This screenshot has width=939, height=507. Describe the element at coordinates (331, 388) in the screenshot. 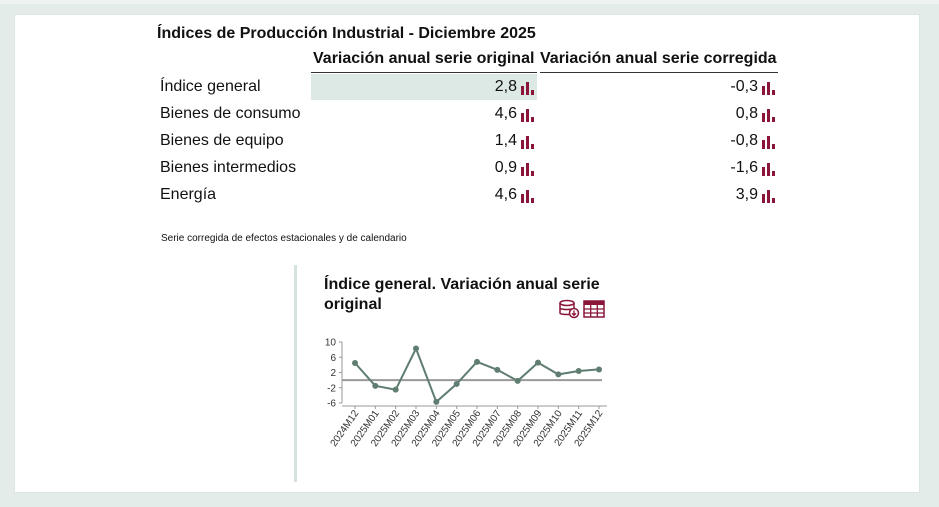

I see `y-tick-label: -2` at that location.